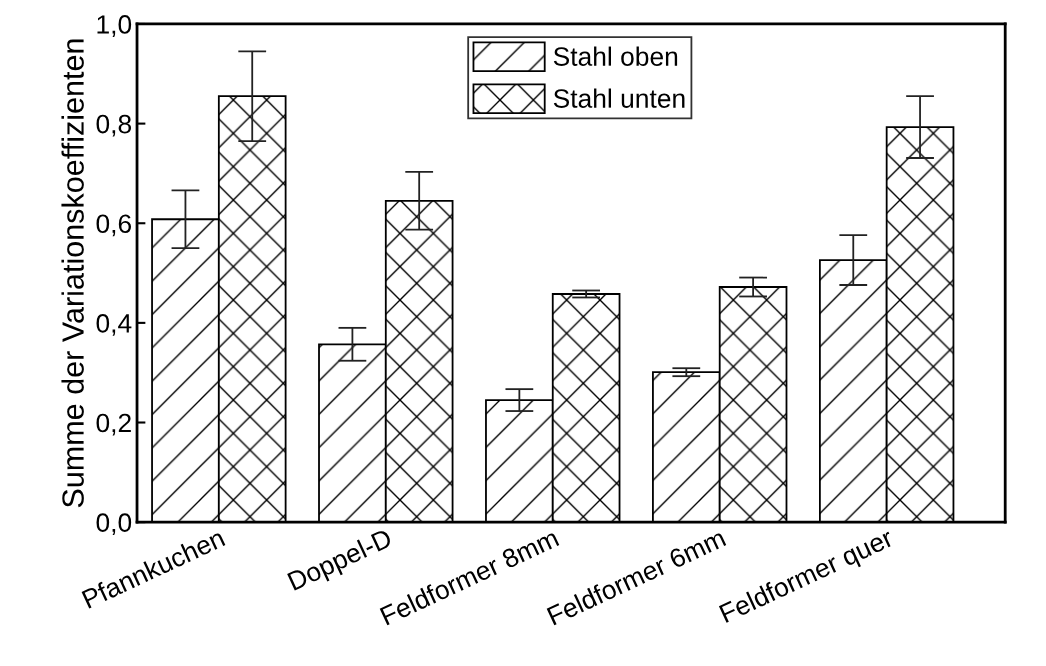 This screenshot has width=1046, height=666. What do you see at coordinates (114, 225) in the screenshot?
I see `y-tick-label: 0,6` at bounding box center [114, 225].